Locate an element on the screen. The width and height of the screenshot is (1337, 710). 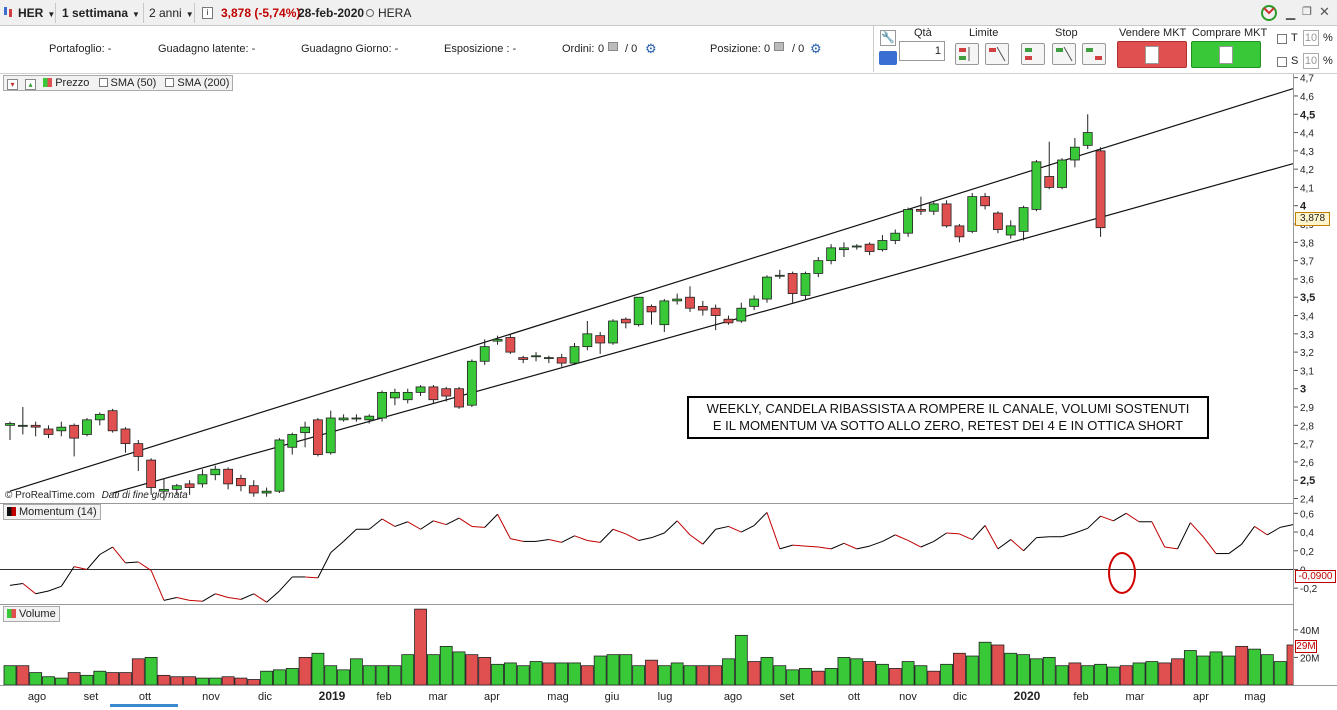
s-checkbox is located at coordinates (1282, 62).